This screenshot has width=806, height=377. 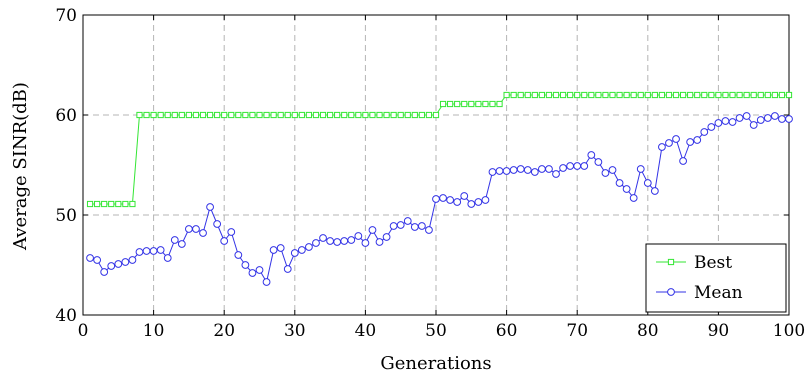 I want to click on x-tick-label: 30, so click(x=295, y=331).